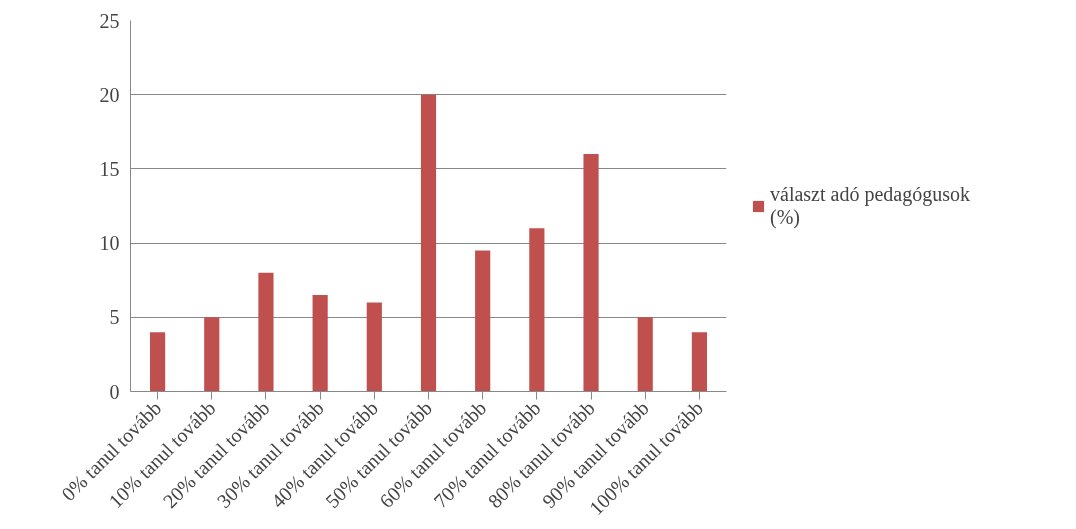  What do you see at coordinates (109, 168) in the screenshot?
I see `y-tick-label: 15` at bounding box center [109, 168].